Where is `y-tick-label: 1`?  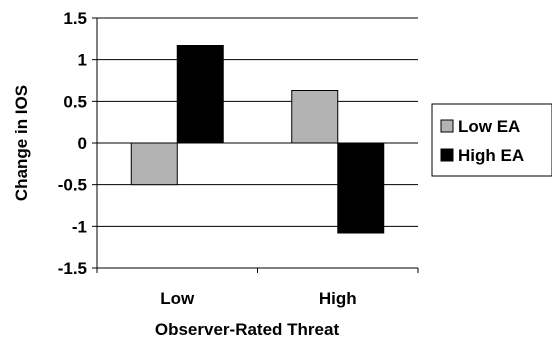 y-tick-label: 1 is located at coordinates (82, 60).